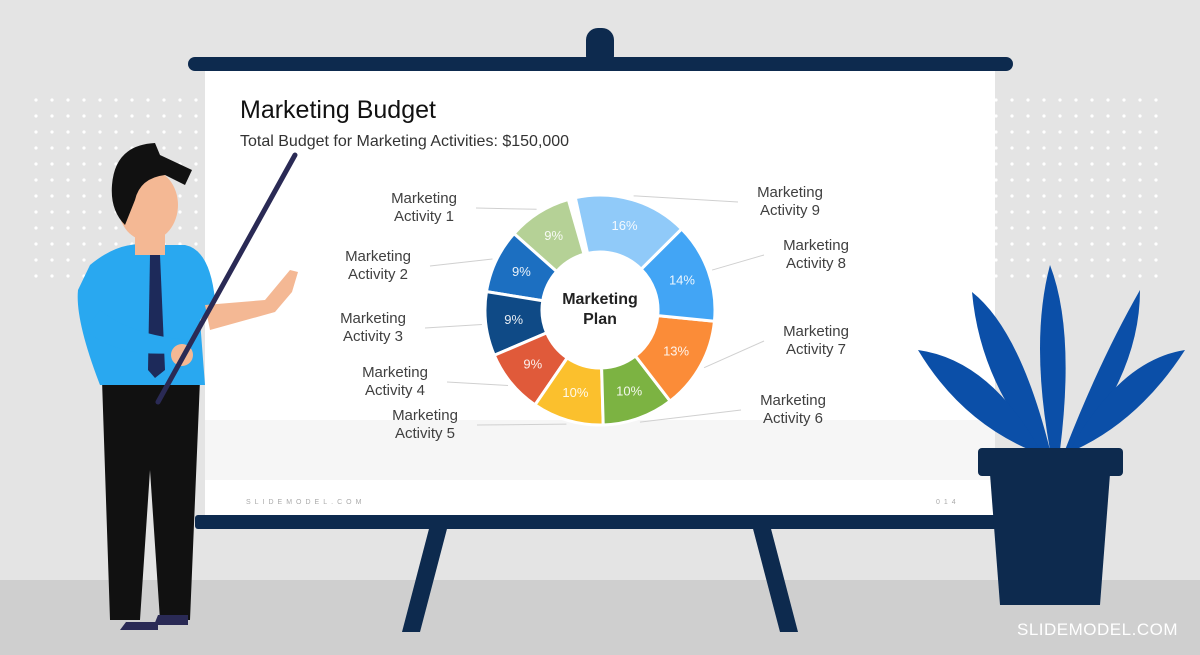 Image resolution: width=1200 pixels, height=655 pixels. I want to click on presenter, so click(187, 386).